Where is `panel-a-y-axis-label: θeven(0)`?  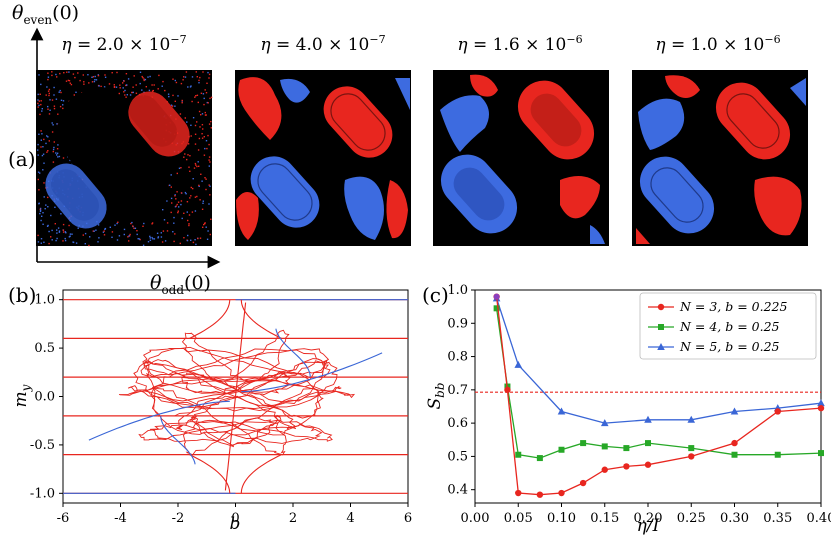 panel-a-y-axis-label: θeven(0) is located at coordinates (45, 14).